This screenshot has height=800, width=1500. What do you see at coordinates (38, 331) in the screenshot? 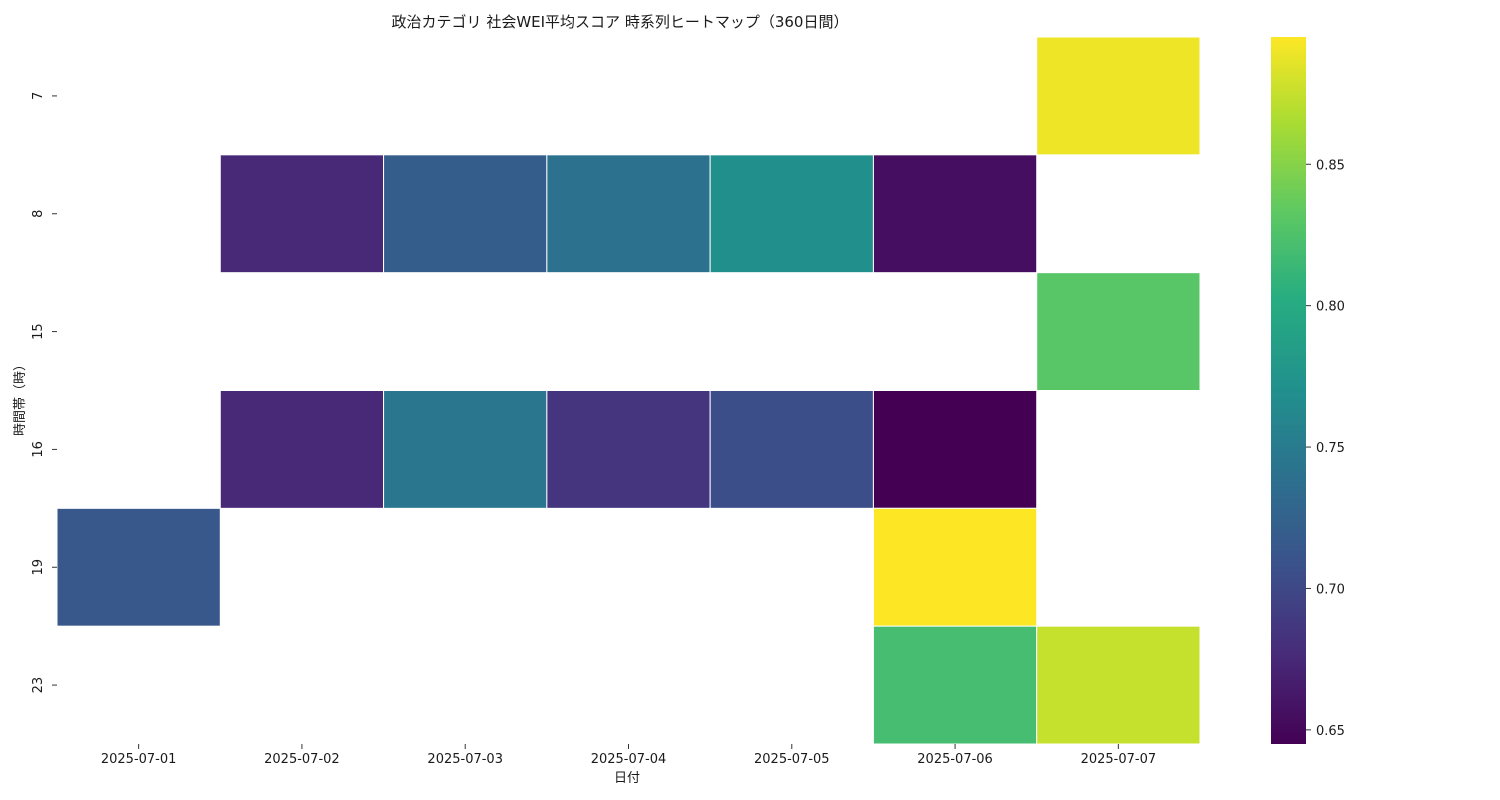
I see `y-tick-label: 15` at bounding box center [38, 331].